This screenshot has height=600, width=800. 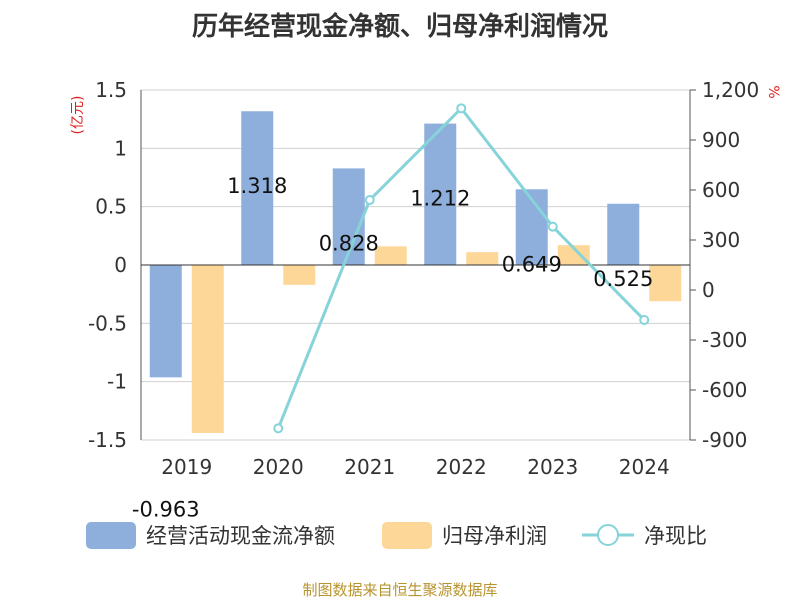 What do you see at coordinates (773, 91) in the screenshot?
I see `y-right-axis-label: %` at bounding box center [773, 91].